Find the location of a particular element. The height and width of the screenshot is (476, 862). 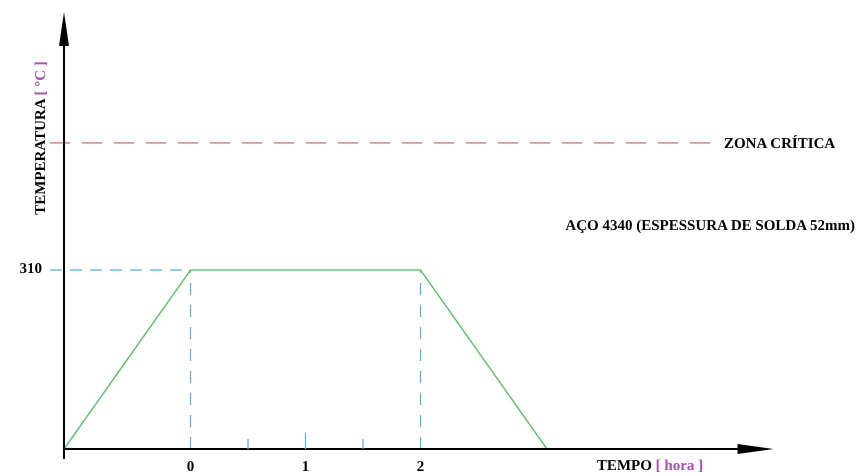

text: 310 is located at coordinates (31, 269).